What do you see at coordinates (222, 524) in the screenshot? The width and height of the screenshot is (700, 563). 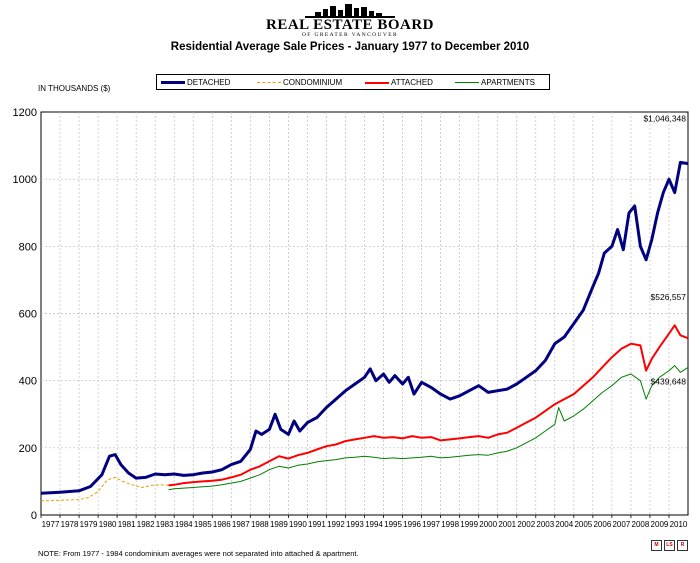 I see `x-tick-label: 1986` at bounding box center [222, 524].